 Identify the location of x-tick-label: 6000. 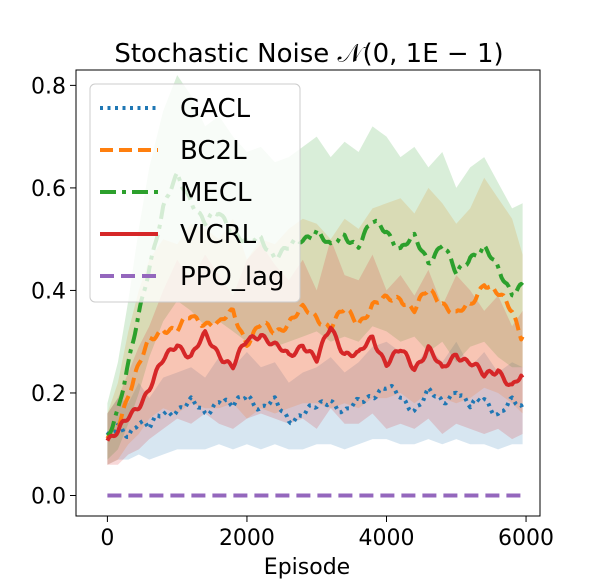
(526, 538).